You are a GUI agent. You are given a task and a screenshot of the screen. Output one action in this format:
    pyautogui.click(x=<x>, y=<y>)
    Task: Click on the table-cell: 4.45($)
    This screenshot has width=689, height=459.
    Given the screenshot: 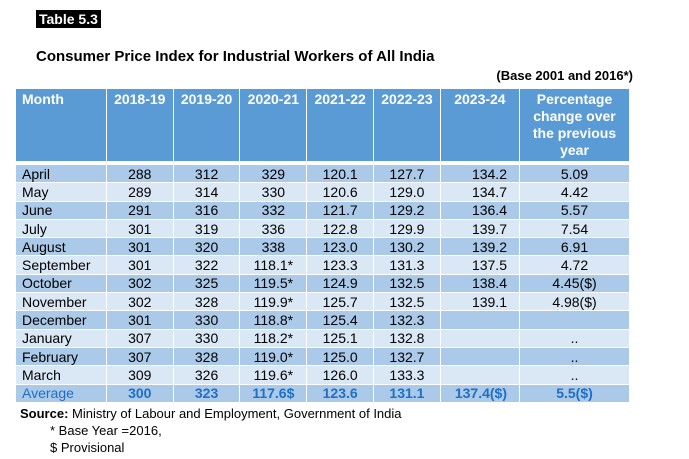 What is the action you would take?
    pyautogui.click(x=574, y=284)
    